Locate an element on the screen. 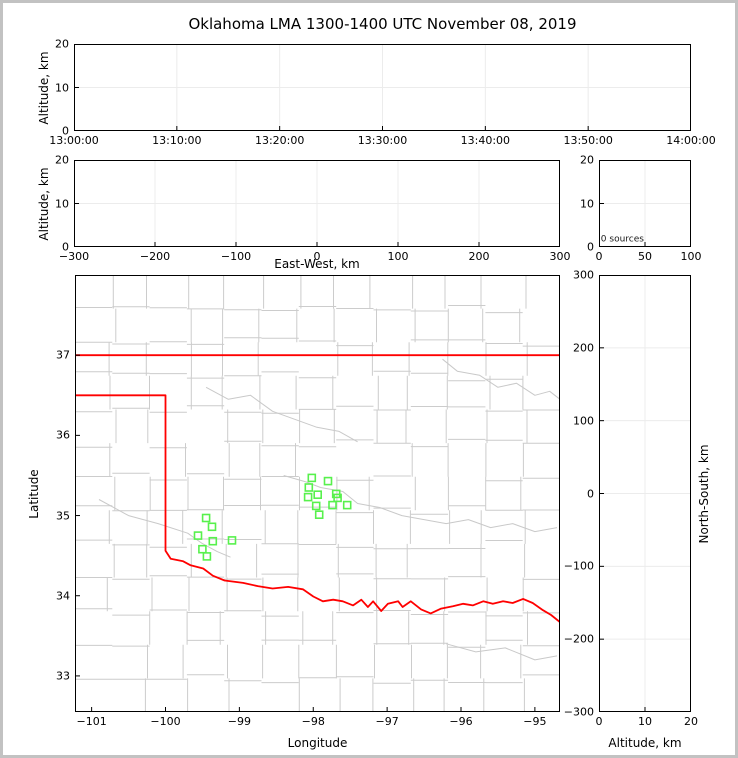 This screenshot has width=738, height=758. tick-label-y: 36 is located at coordinates (63, 435).